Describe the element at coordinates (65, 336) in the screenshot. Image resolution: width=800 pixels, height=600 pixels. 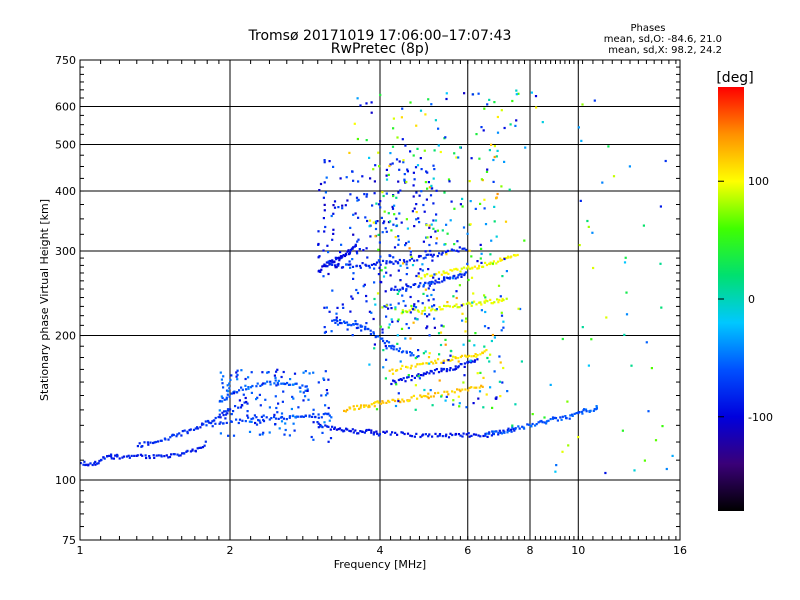
I see `y-tick-label: 200` at that location.